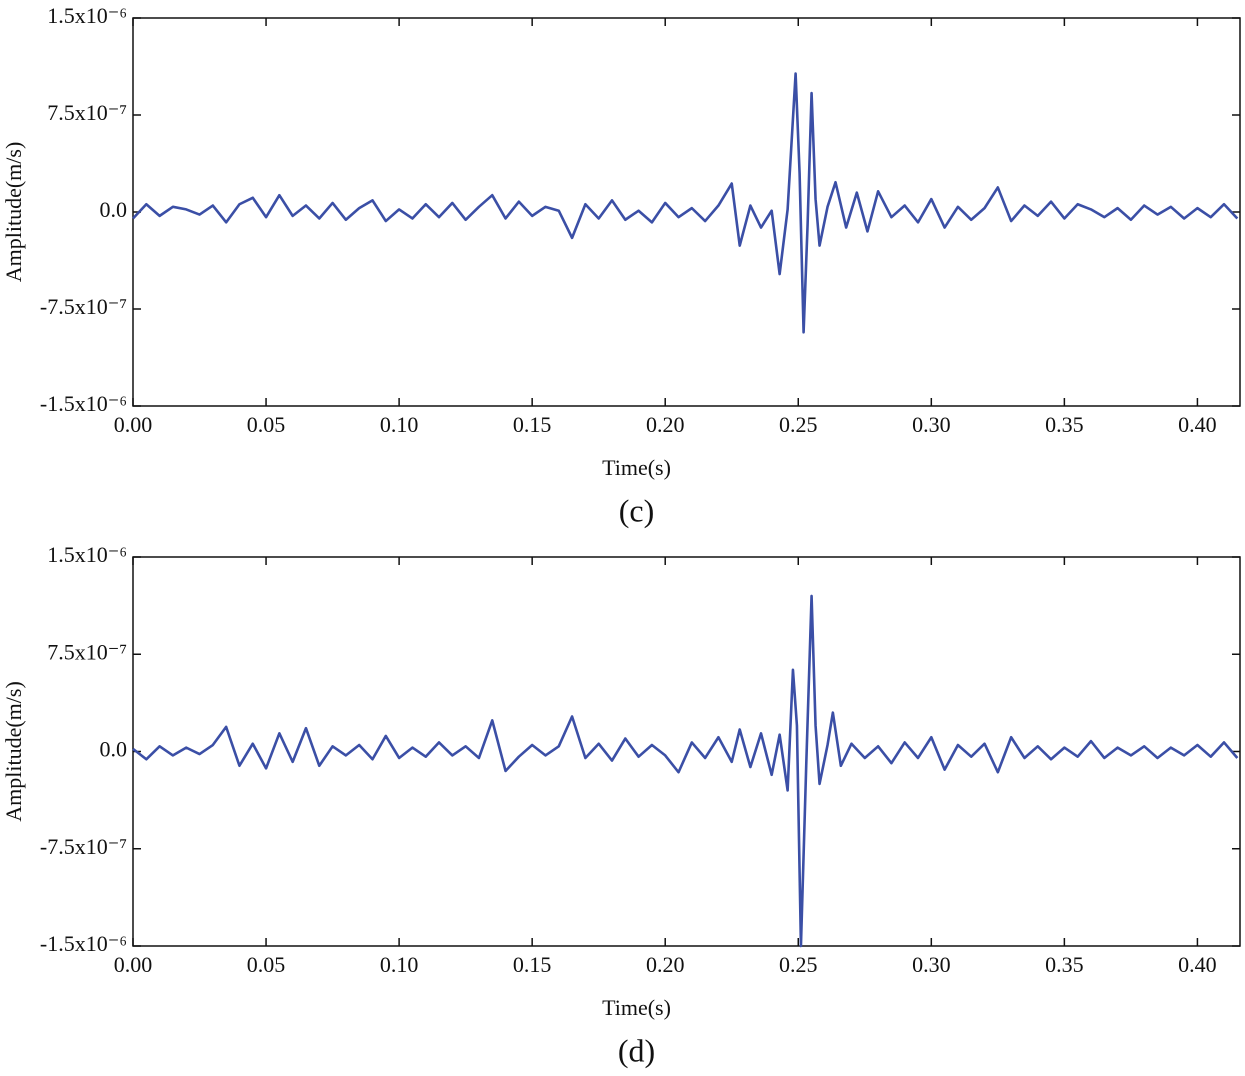 The height and width of the screenshot is (1076, 1245). Describe the element at coordinates (637, 510) in the screenshot. I see `caption: (c)` at that location.